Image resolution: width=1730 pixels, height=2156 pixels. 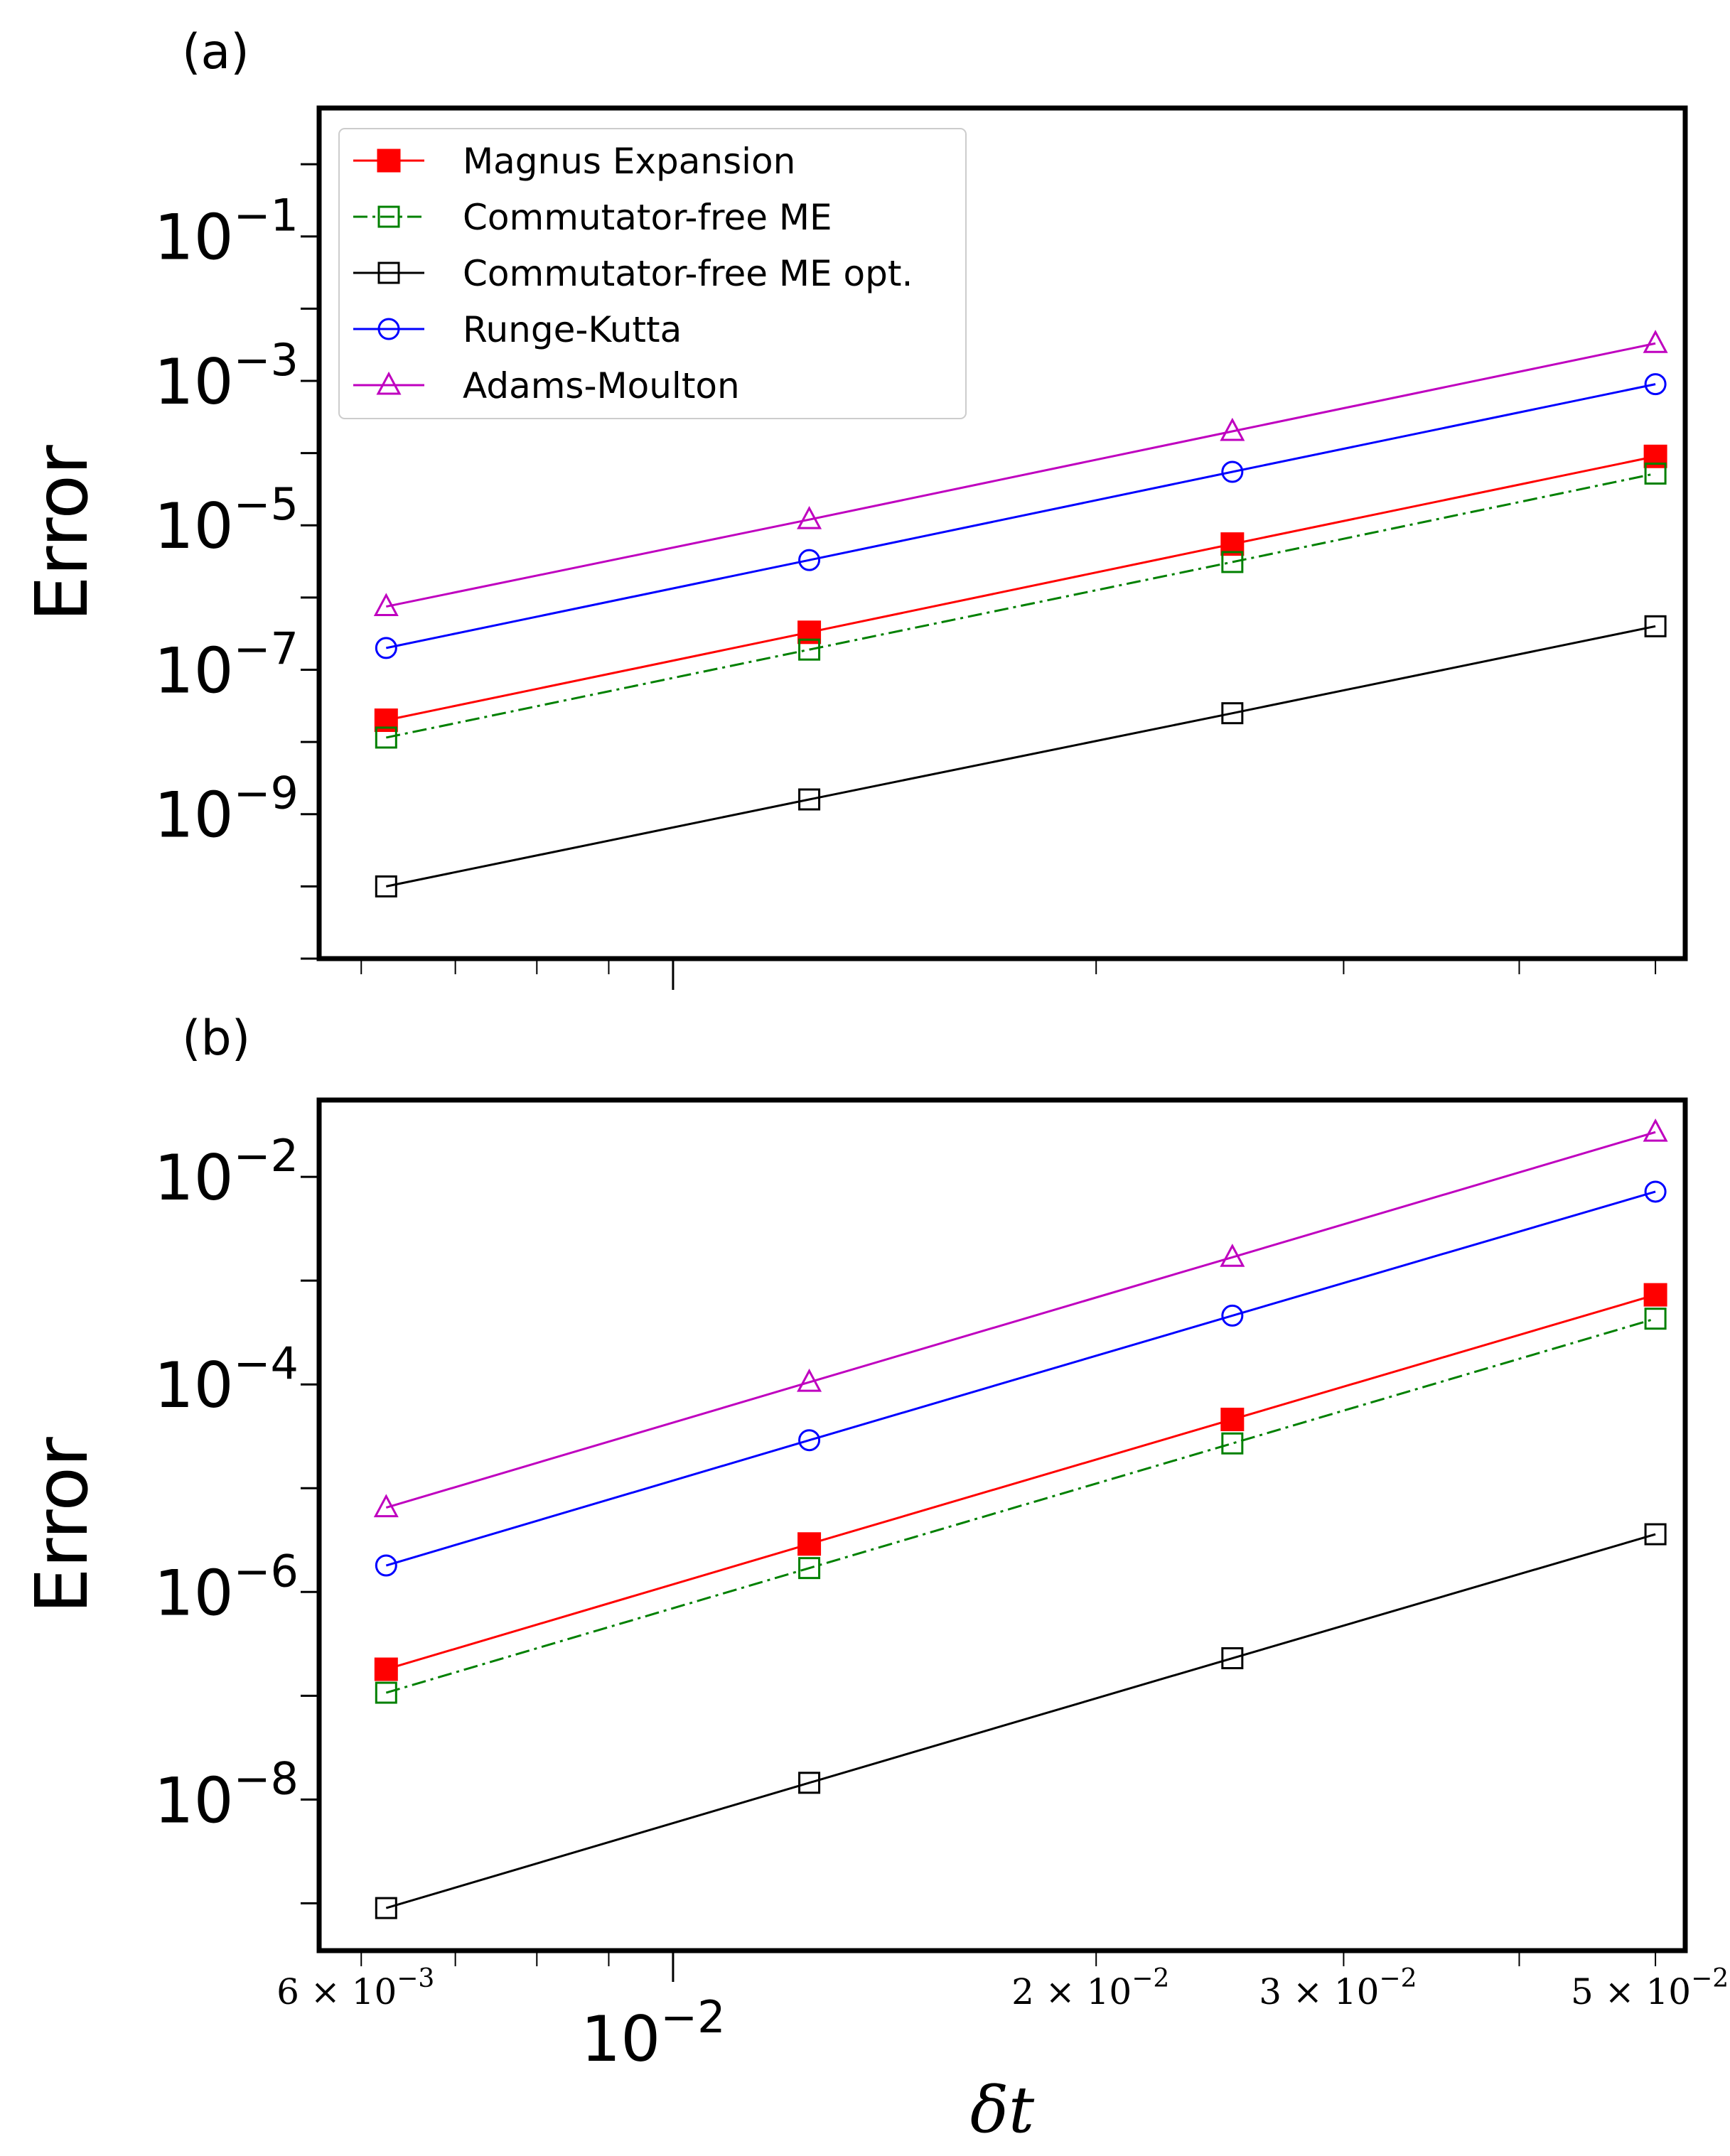 I want to click on legend-label: Runge-Kutta, so click(x=572, y=329).